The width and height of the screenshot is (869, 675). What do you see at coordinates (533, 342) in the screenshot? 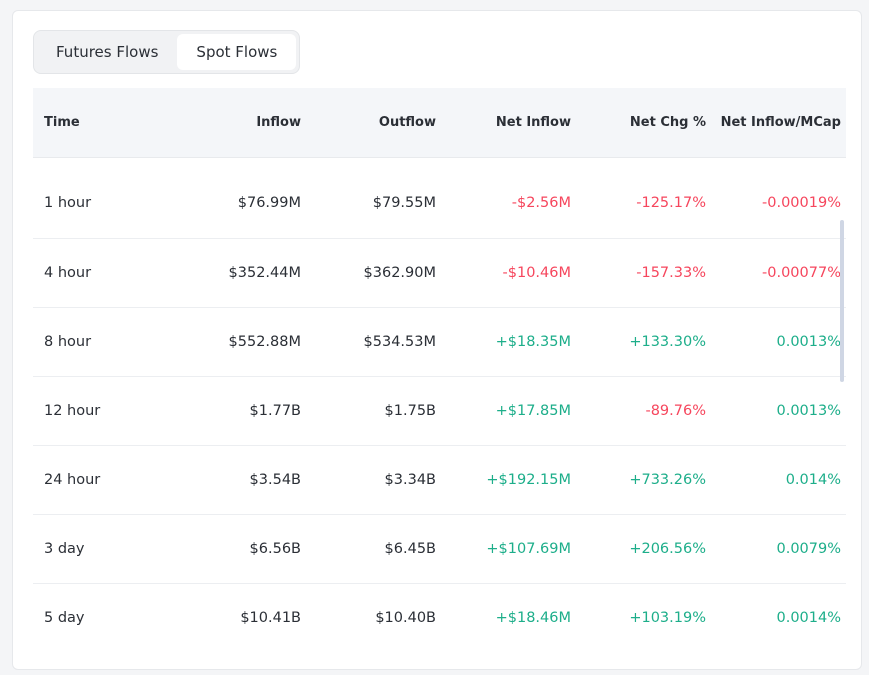
I see `cell-net-inflow: +$18.35M` at bounding box center [533, 342].